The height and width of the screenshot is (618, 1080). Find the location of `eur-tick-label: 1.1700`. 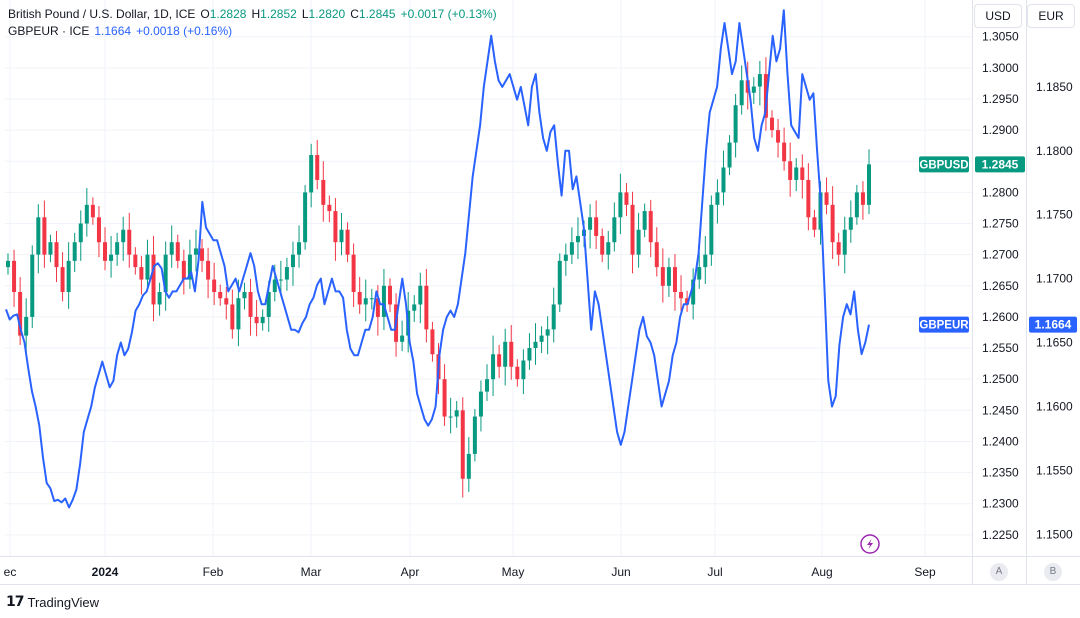

eur-tick-label: 1.1700 is located at coordinates (1054, 279).